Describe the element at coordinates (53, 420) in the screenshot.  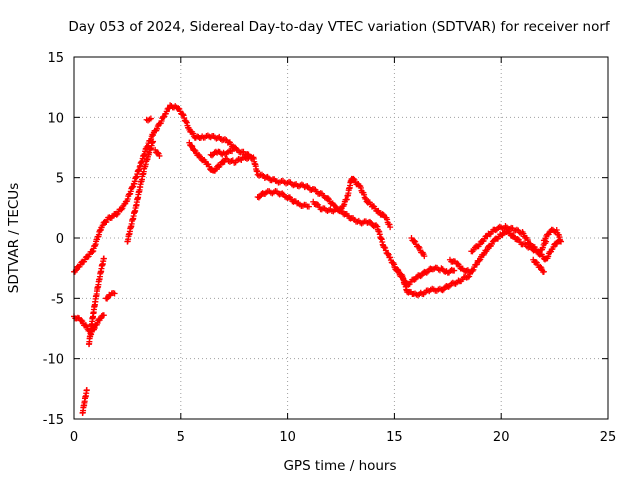
I see `y-tick-label: -15` at that location.